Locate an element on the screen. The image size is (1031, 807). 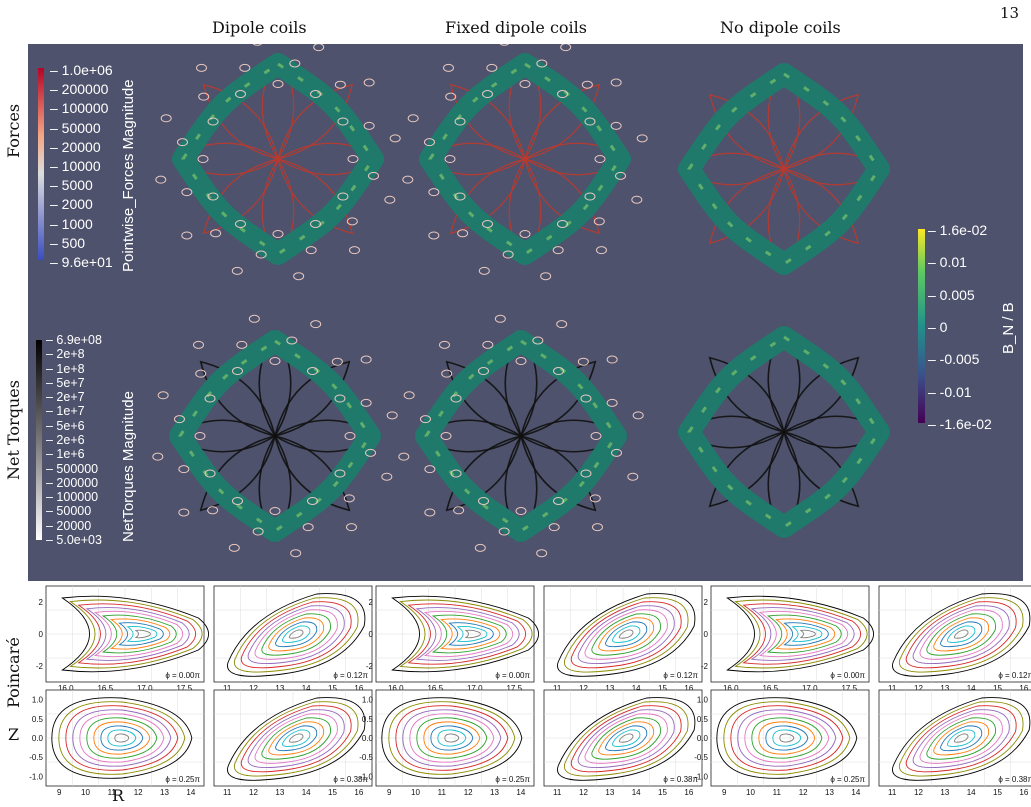
colorbar-tick-label: – 20000 is located at coordinates (69, 525).